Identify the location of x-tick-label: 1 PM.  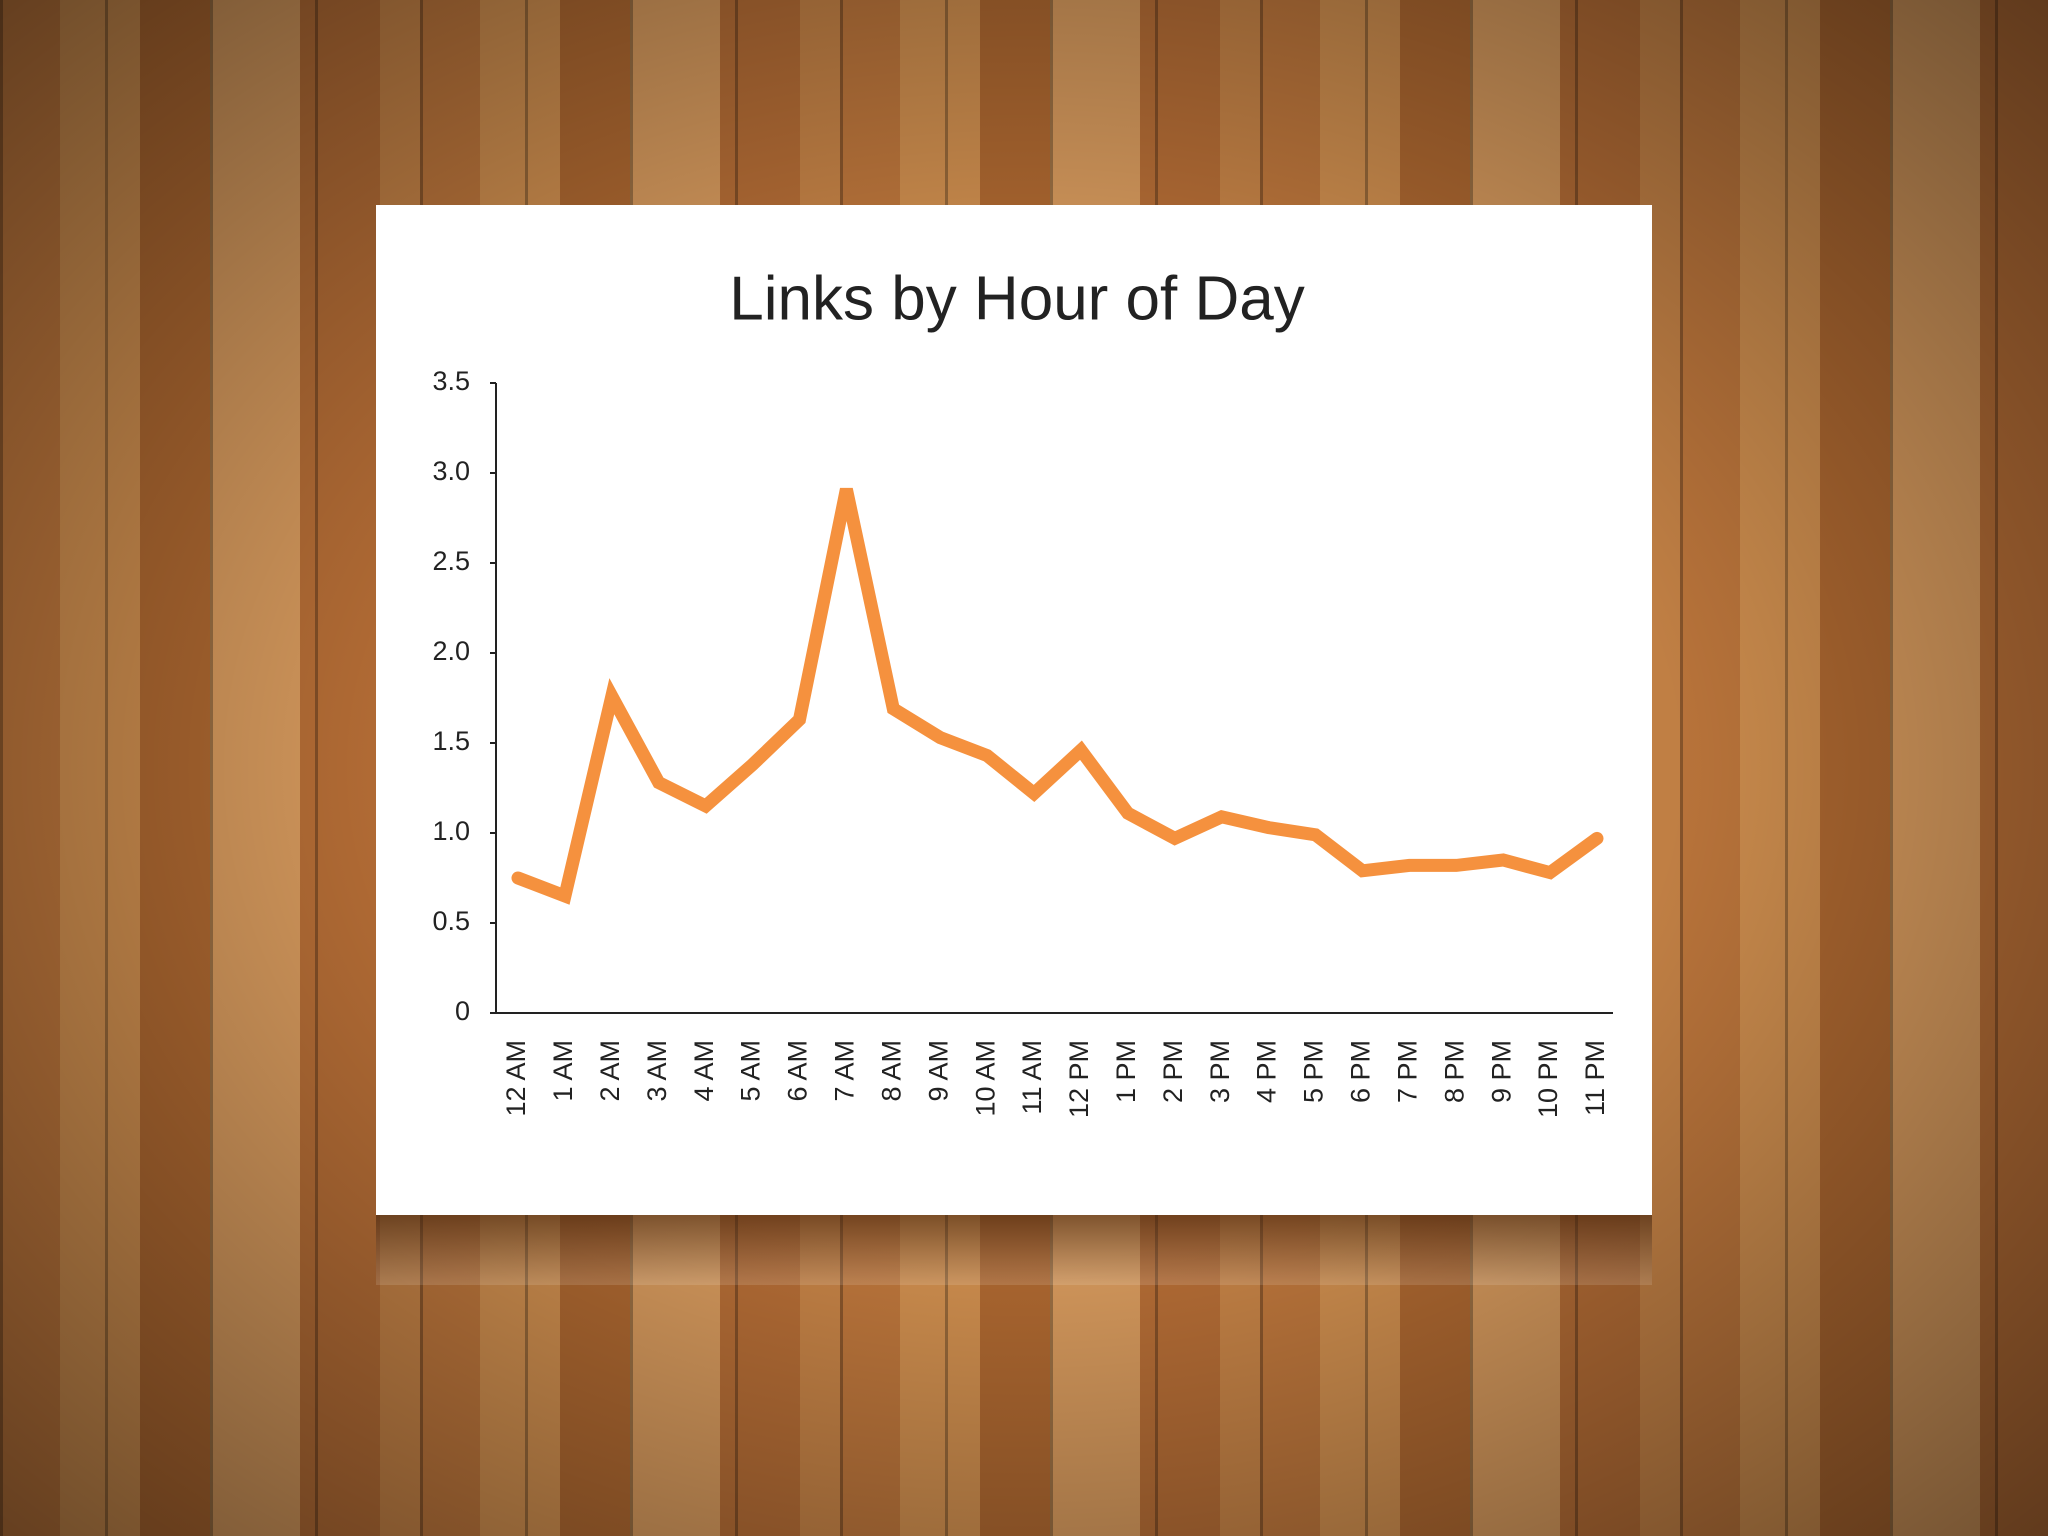
(1126, 1071).